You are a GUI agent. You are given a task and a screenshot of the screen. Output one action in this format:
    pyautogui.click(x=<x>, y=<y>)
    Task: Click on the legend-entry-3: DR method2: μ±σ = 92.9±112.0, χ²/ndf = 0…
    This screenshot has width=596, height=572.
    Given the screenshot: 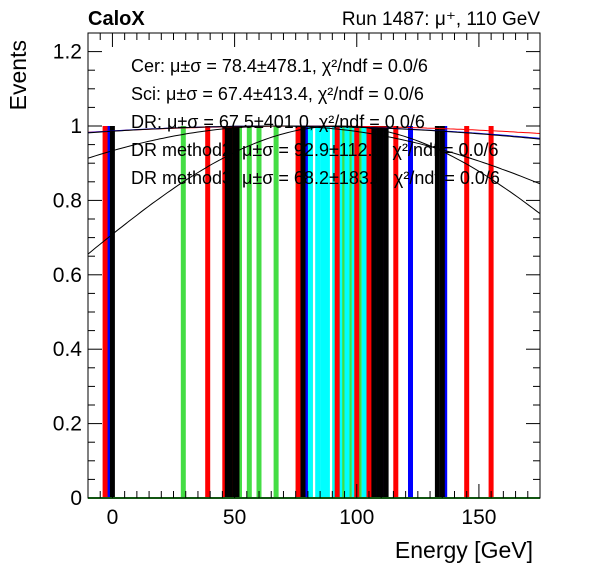 What is the action you would take?
    pyautogui.click(x=315, y=150)
    